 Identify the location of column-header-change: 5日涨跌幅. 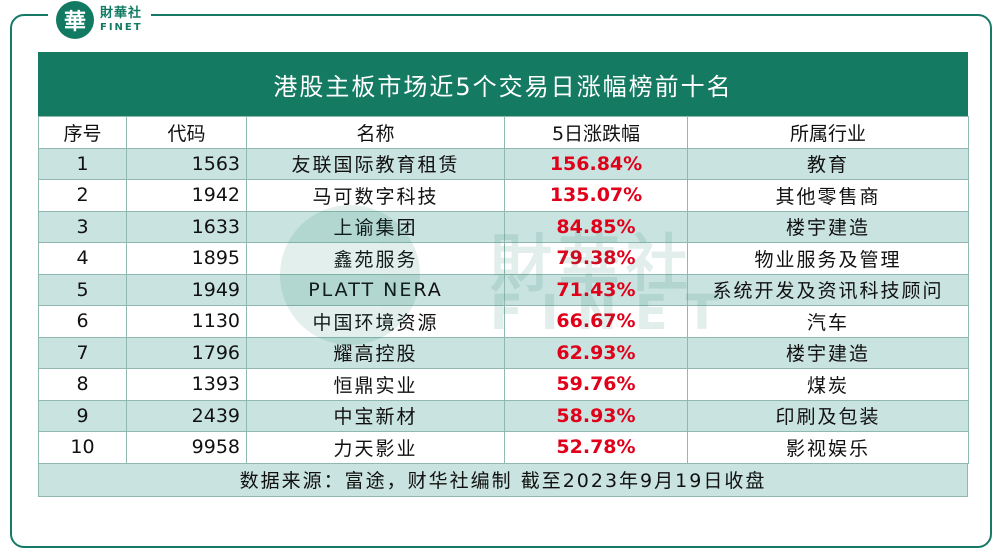
(596, 132).